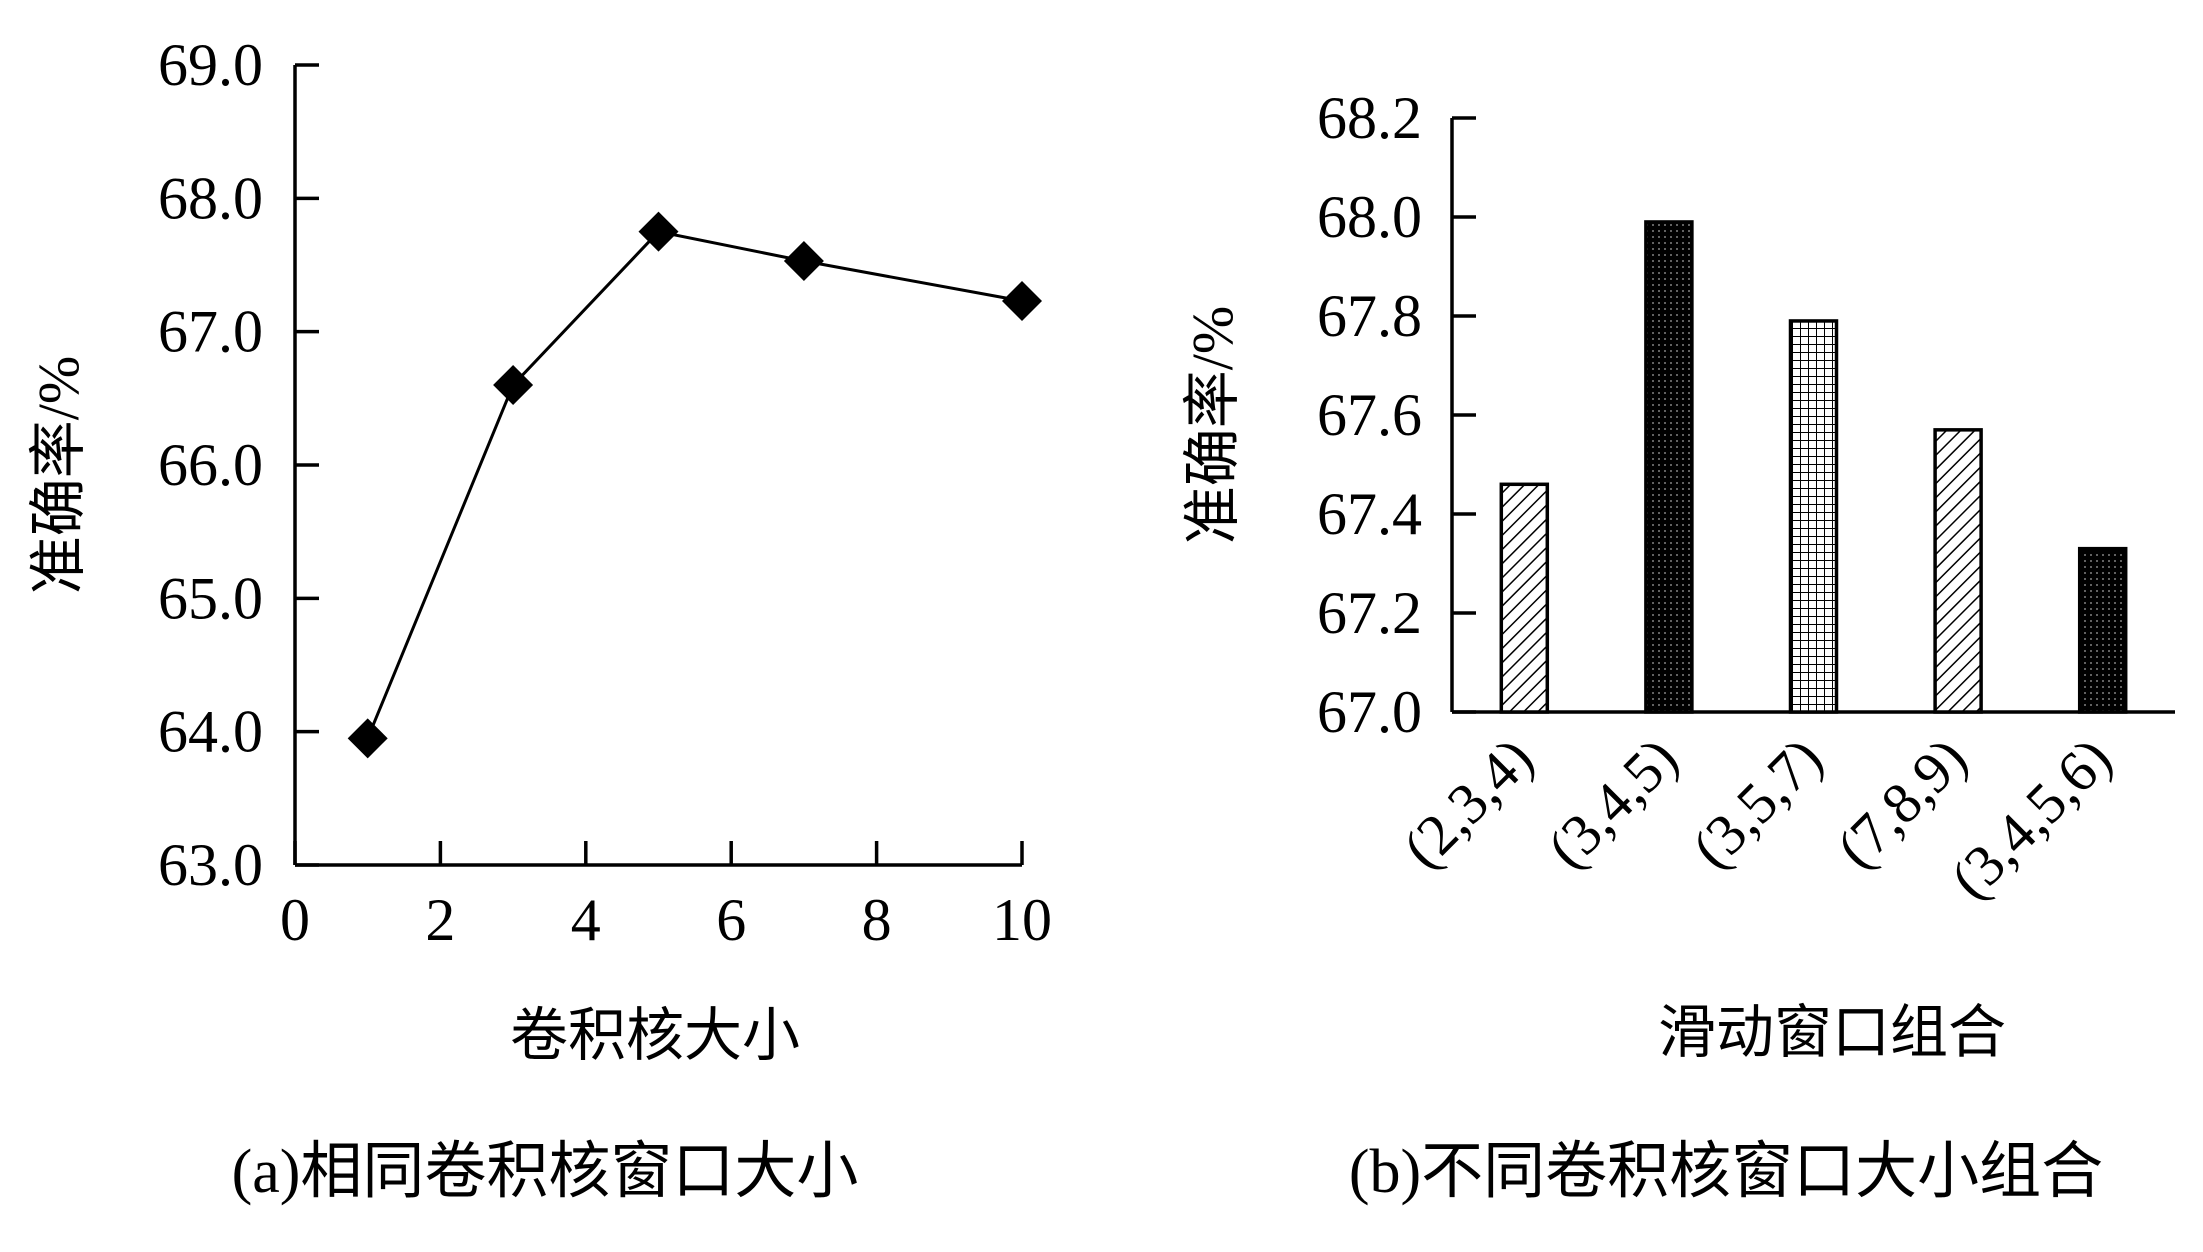  What do you see at coordinates (210, 465) in the screenshot?
I see `line-chart-y-tick-label: 66.0` at bounding box center [210, 465].